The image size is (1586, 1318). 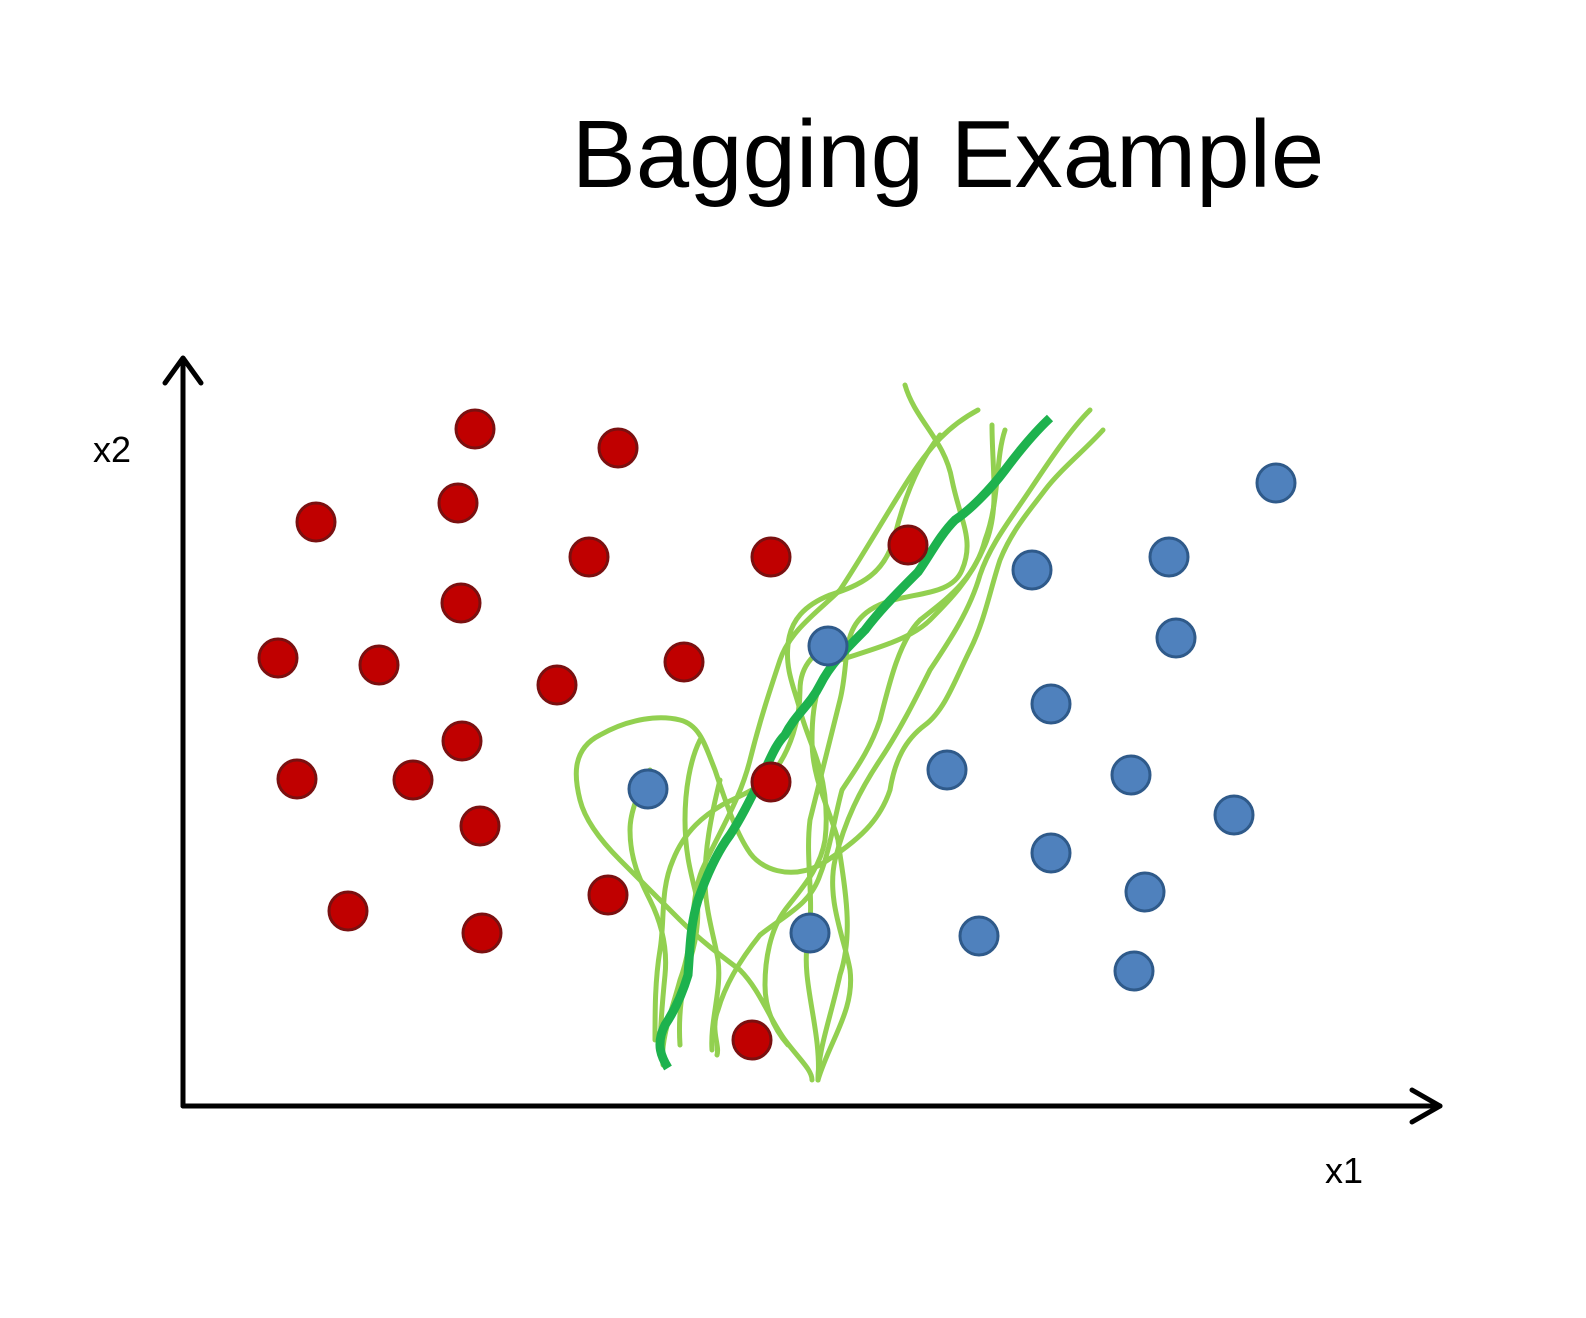 What do you see at coordinates (1426, 1106) in the screenshot?
I see `x-axis-arrowhead` at bounding box center [1426, 1106].